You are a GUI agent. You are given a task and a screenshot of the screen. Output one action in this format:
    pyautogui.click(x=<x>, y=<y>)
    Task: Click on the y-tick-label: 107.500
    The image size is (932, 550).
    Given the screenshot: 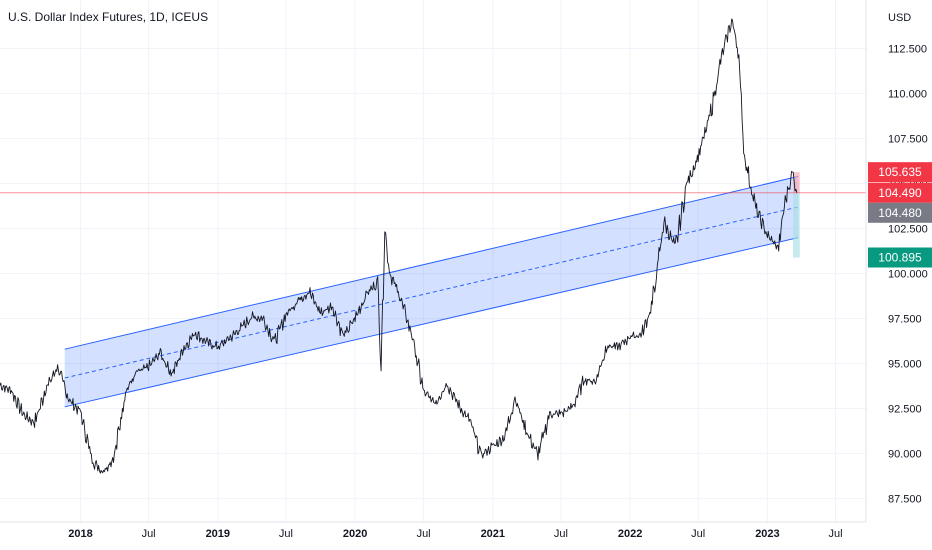 What is the action you would take?
    pyautogui.click(x=908, y=140)
    